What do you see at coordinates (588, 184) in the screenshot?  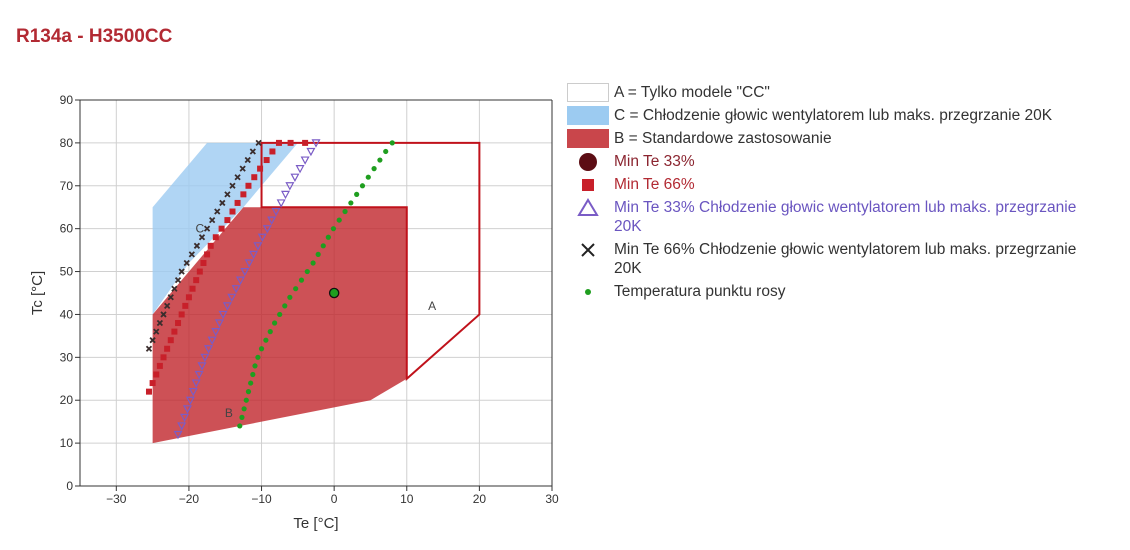 I see `legend-swatch-min66` at bounding box center [588, 184].